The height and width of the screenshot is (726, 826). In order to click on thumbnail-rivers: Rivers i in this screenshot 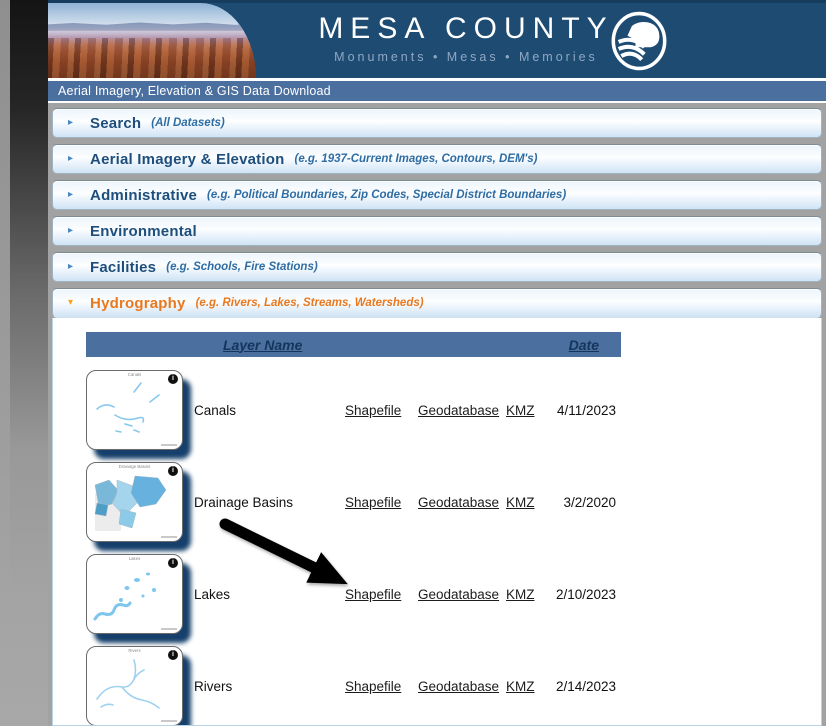, I will do `click(134, 685)`.